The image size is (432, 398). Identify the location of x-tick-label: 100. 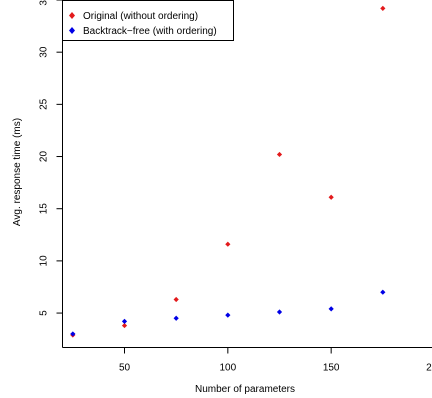
(227, 368).